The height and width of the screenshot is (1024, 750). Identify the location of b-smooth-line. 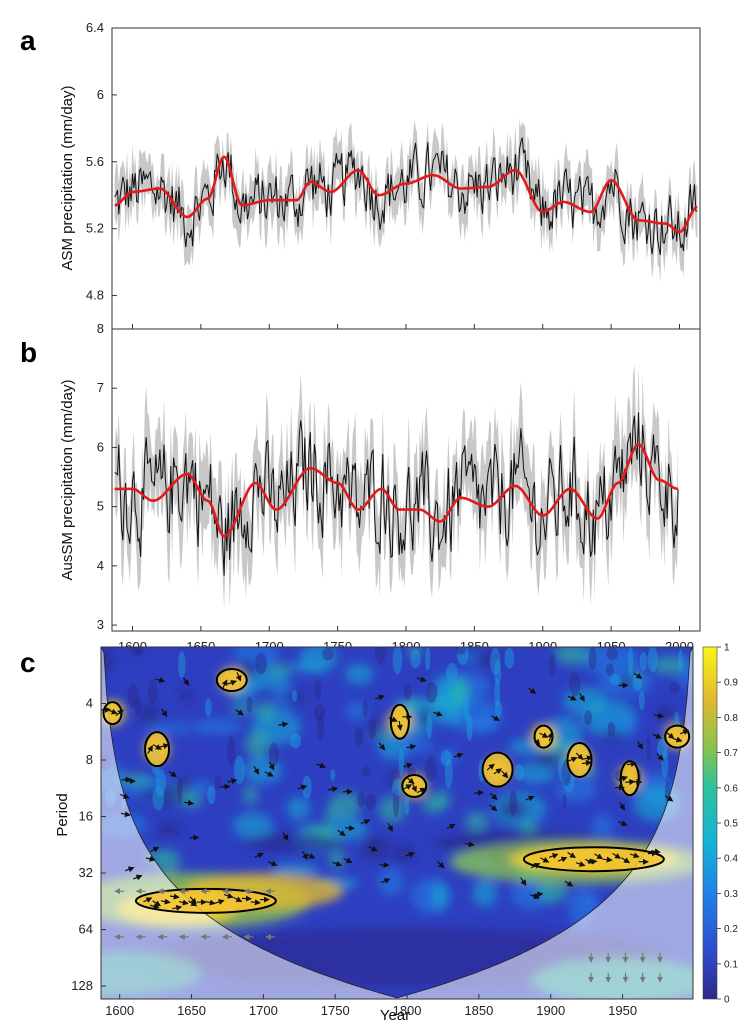
(396, 490).